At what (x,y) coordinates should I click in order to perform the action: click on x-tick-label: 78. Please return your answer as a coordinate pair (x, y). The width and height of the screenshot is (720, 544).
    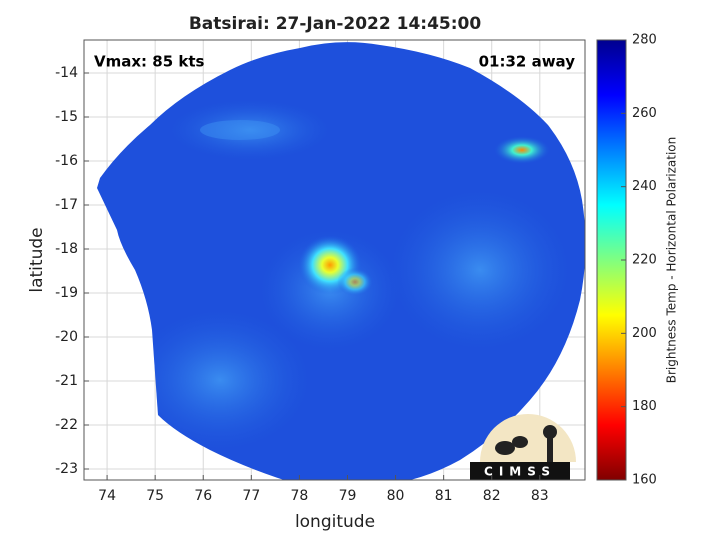
    Looking at the image, I should click on (299, 496).